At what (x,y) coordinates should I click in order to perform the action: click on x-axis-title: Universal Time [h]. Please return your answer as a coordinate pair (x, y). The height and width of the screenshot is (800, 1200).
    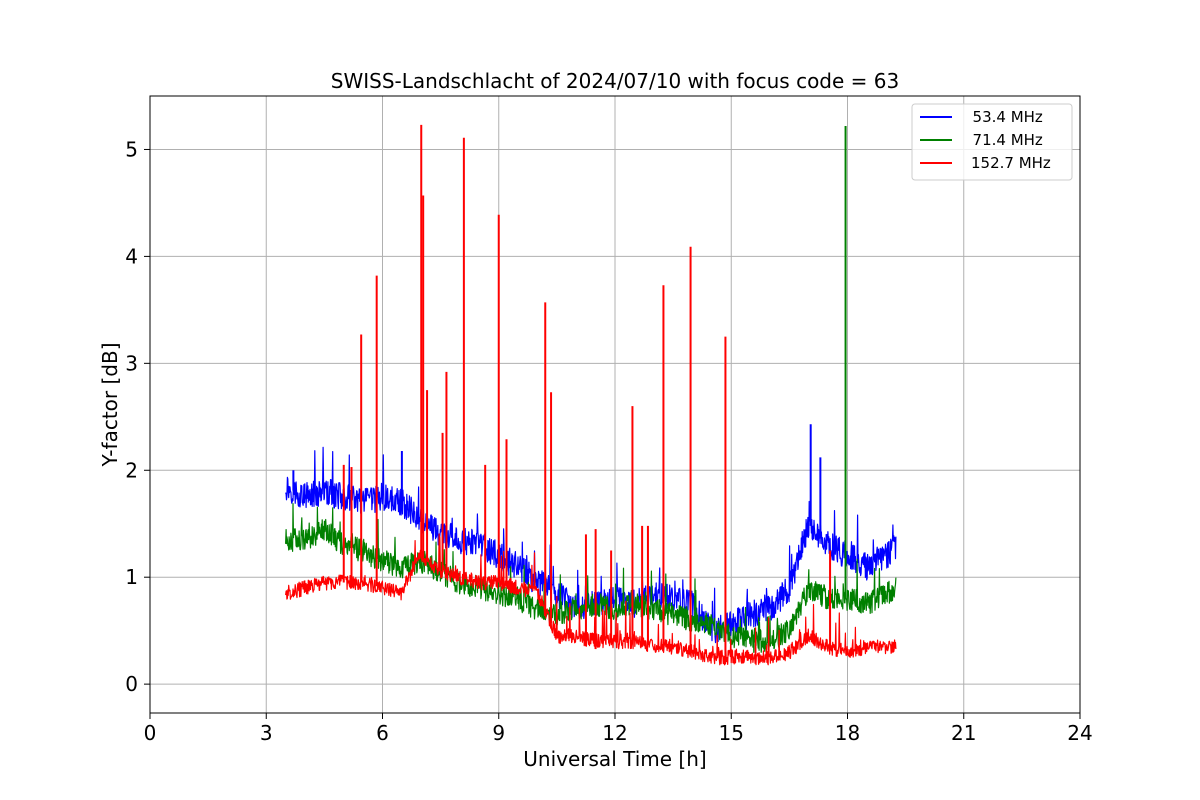
    Looking at the image, I should click on (614, 759).